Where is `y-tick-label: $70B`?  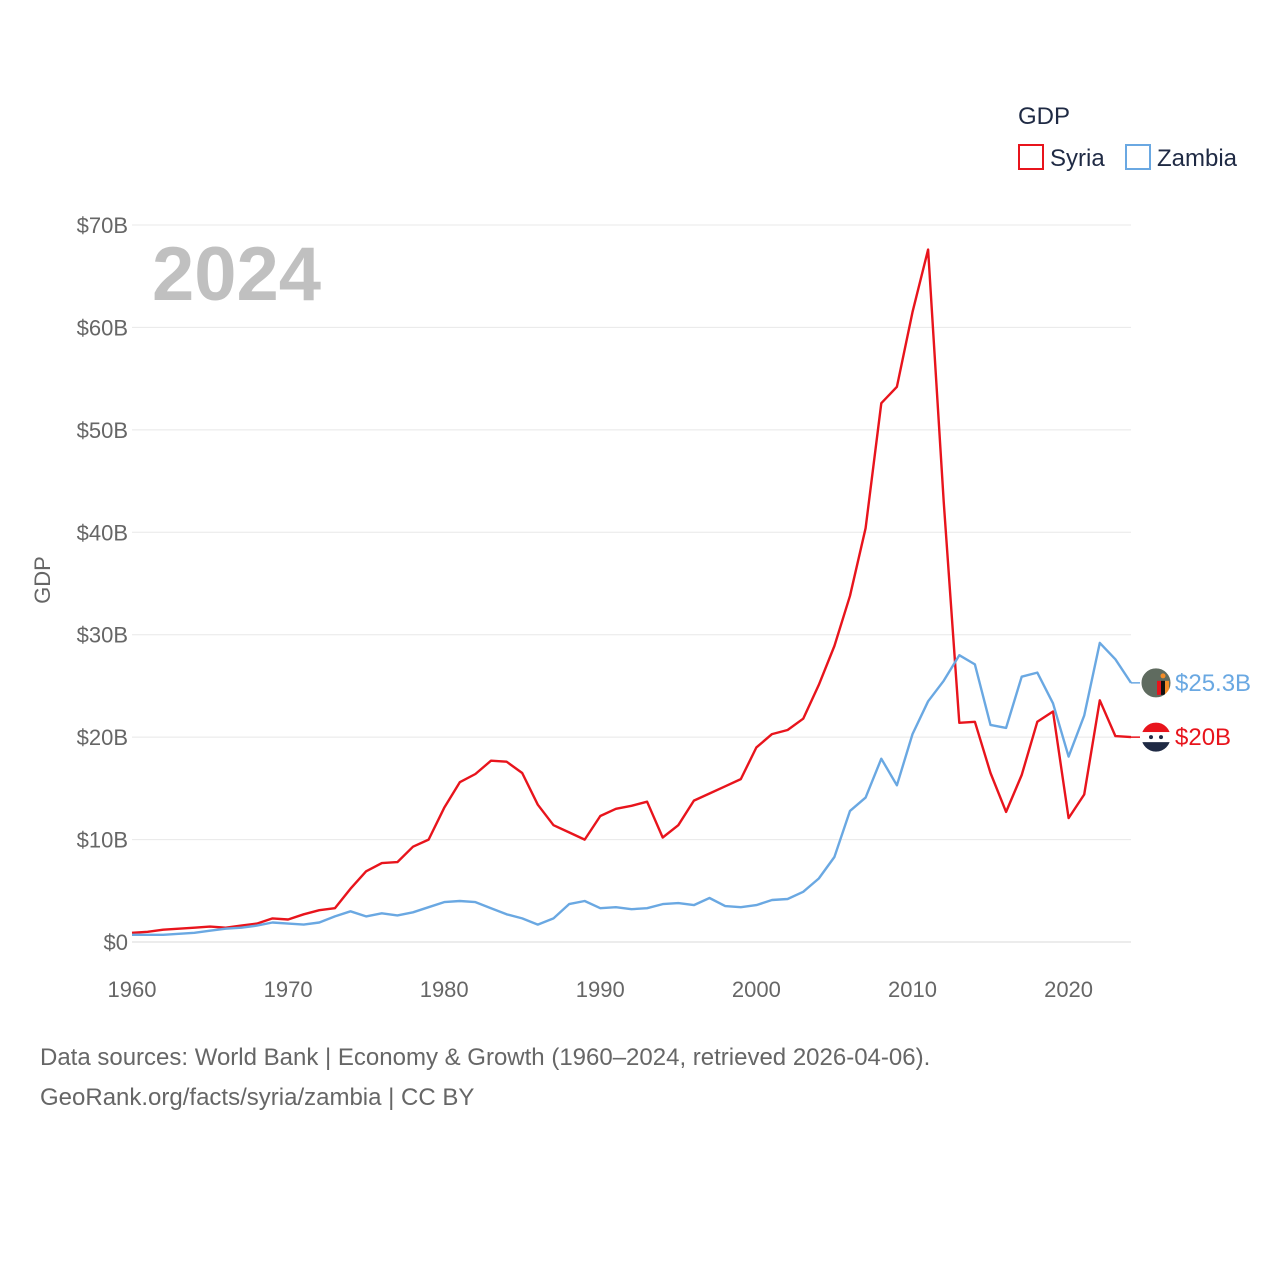
y-tick-label: $70B is located at coordinates (102, 225).